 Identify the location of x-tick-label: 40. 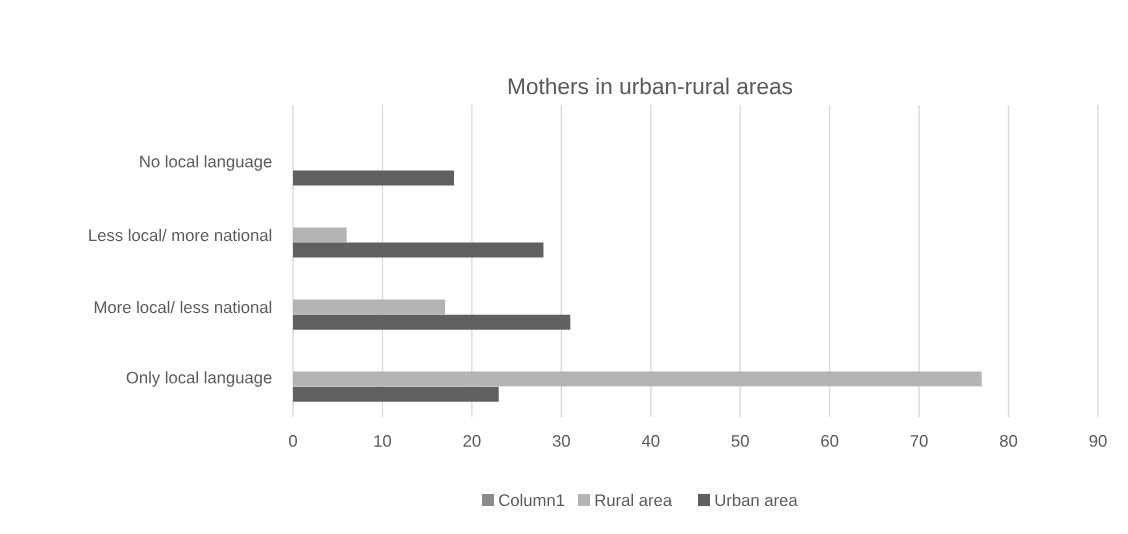
(650, 441).